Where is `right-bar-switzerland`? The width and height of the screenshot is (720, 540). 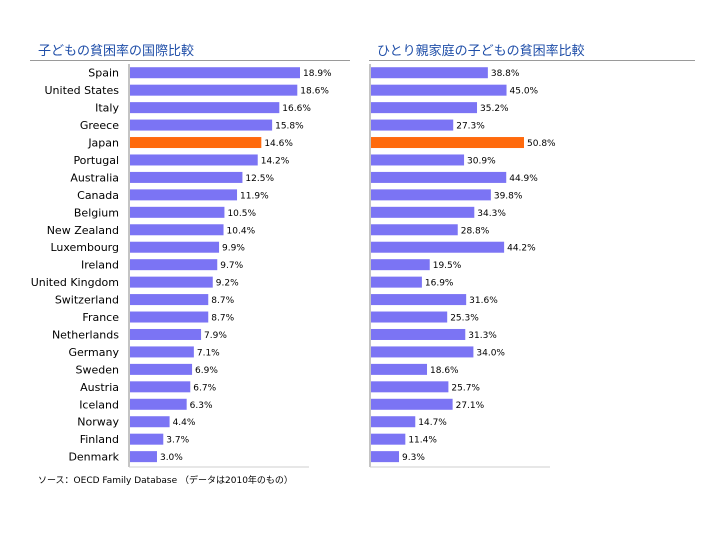
right-bar-switzerland is located at coordinates (419, 300).